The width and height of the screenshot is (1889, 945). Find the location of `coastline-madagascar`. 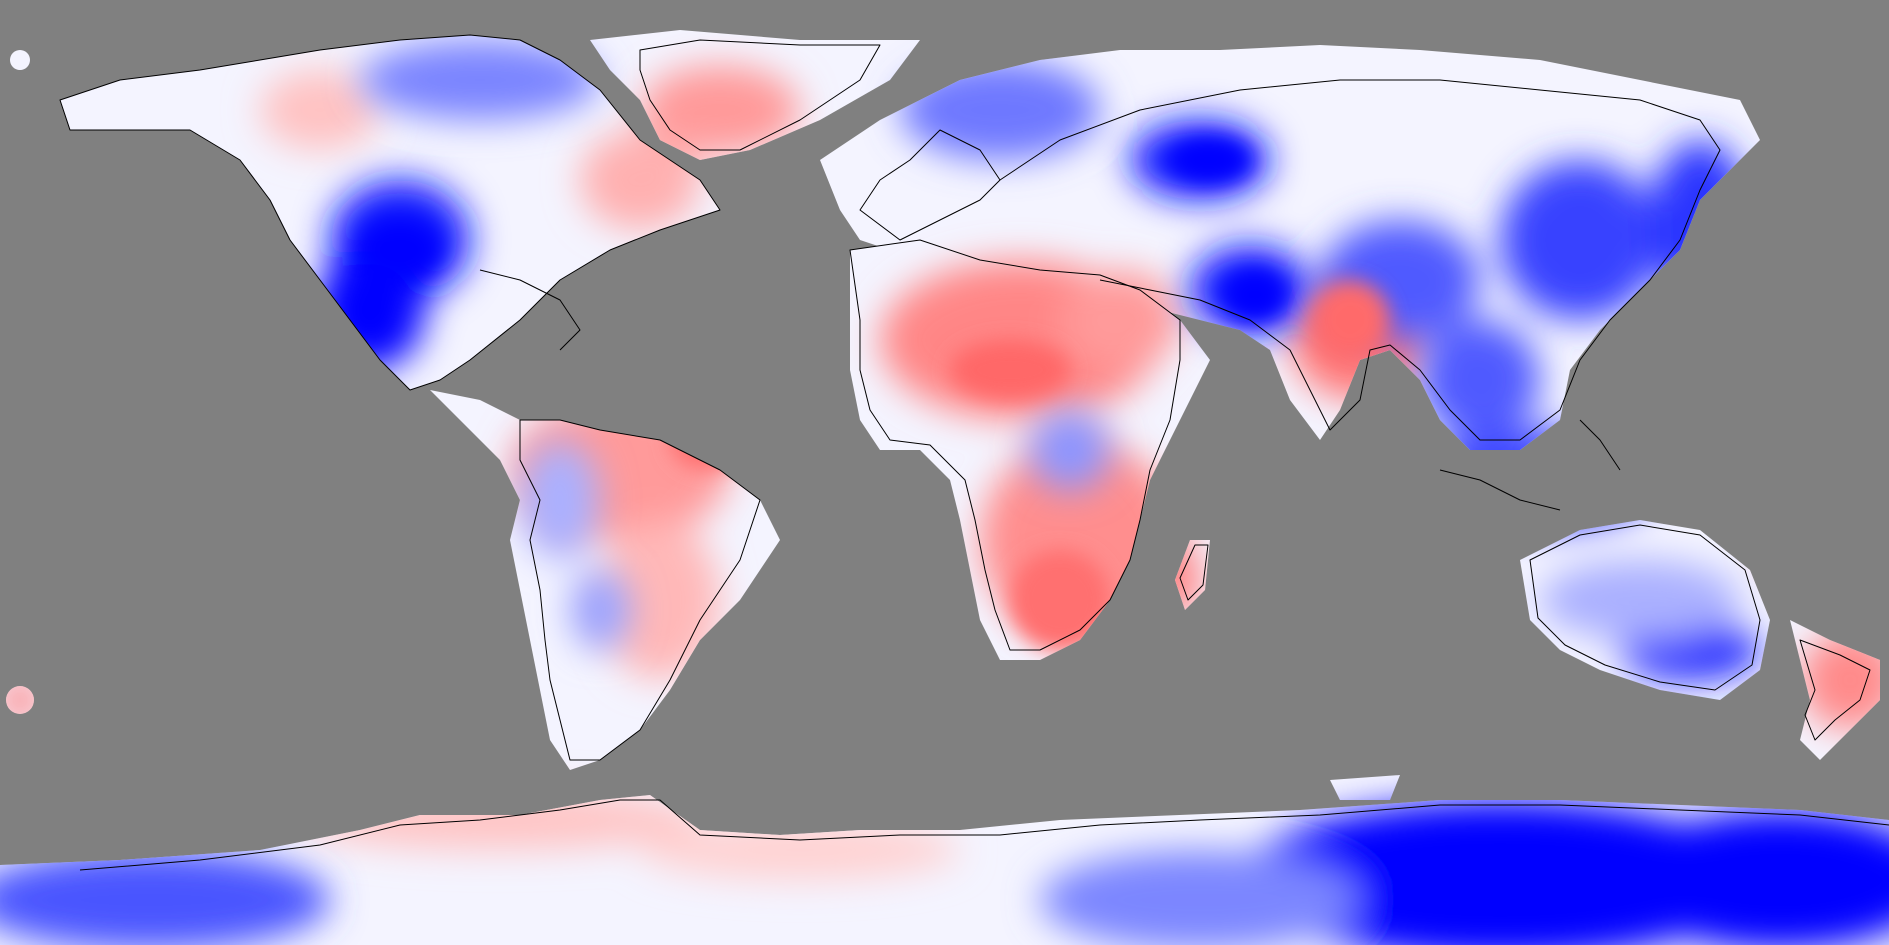

coastline-madagascar is located at coordinates (1194, 572).